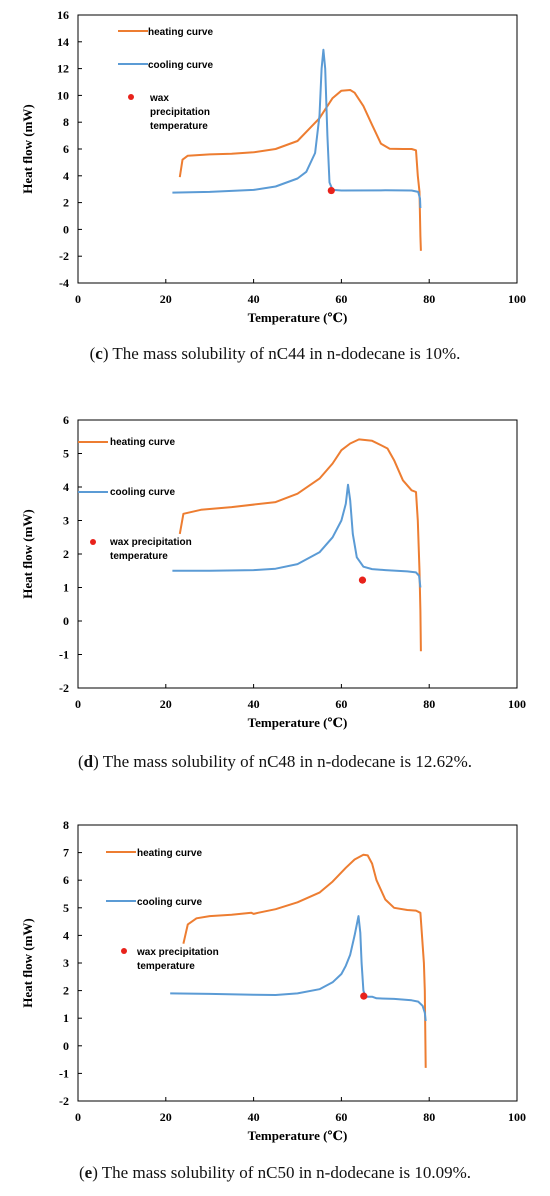  What do you see at coordinates (64, 283) in the screenshot?
I see `y-tick-label: -4` at bounding box center [64, 283].